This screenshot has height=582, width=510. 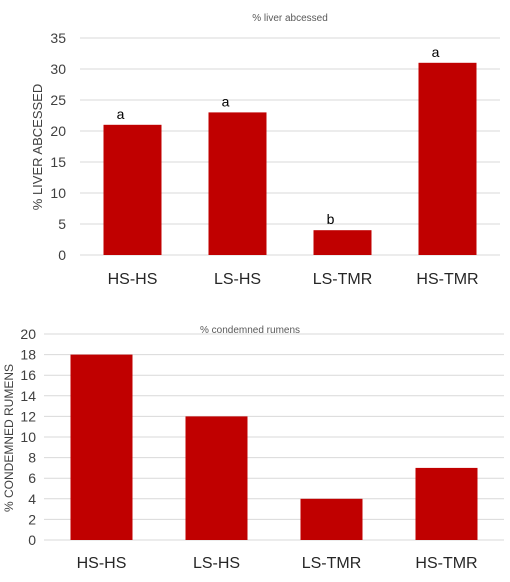 I want to click on chart2-title: % condemned rumens, so click(x=250, y=330).